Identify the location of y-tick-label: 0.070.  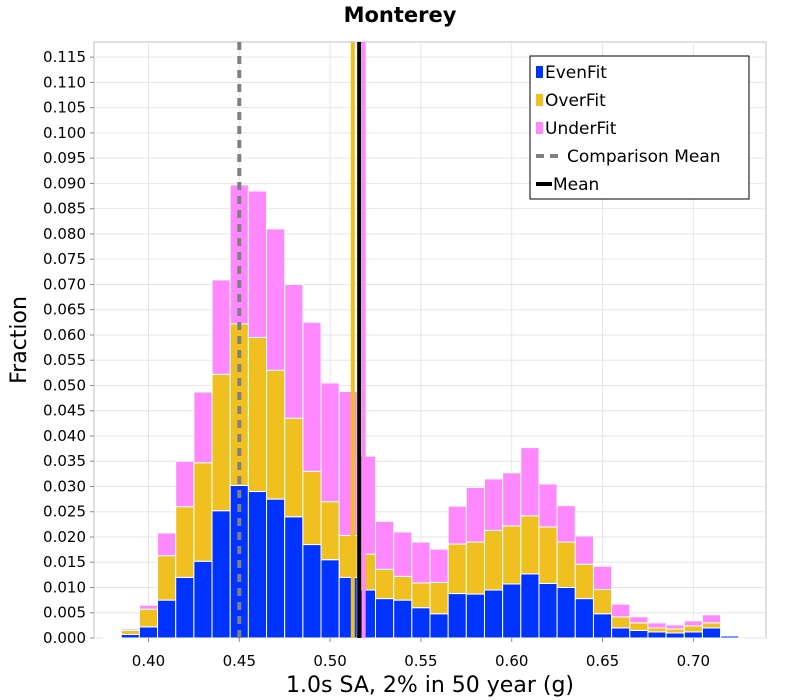
(64, 284).